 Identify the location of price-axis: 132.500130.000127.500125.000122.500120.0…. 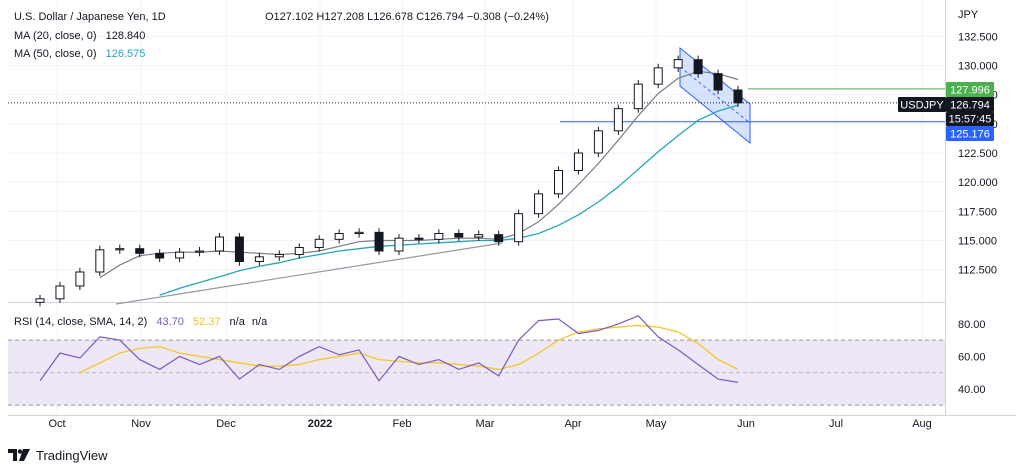
(978, 153).